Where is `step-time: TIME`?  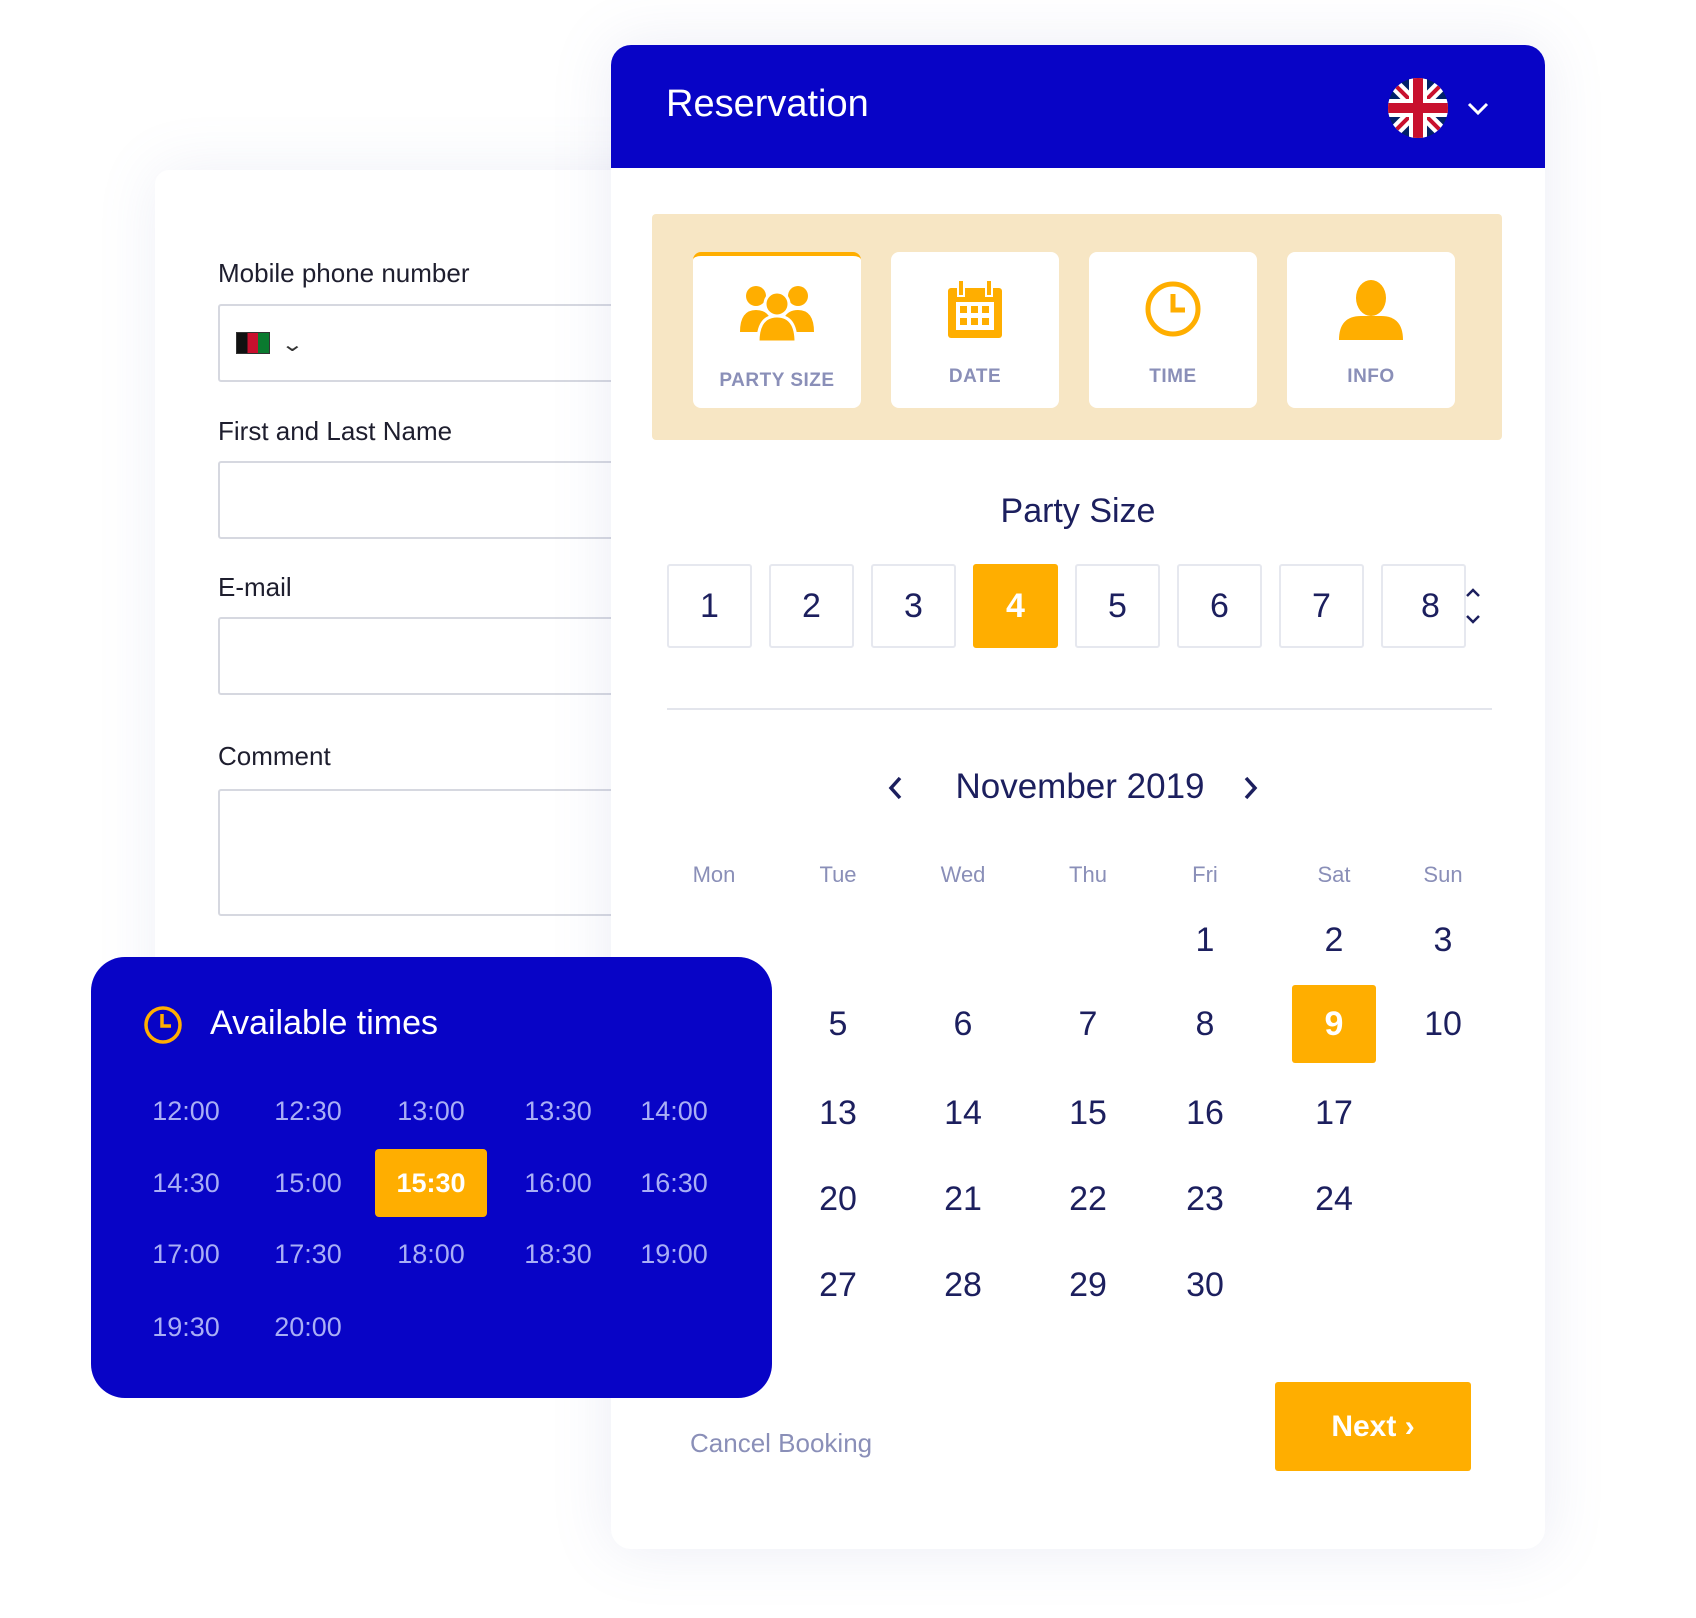
step-time: TIME is located at coordinates (1173, 330).